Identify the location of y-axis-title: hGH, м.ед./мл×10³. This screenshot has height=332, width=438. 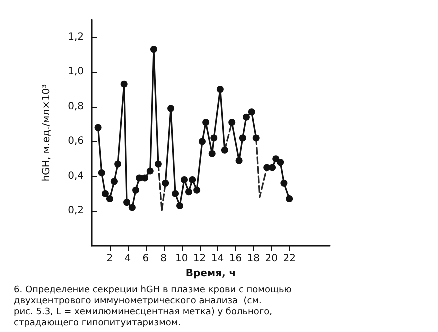
(47, 133).